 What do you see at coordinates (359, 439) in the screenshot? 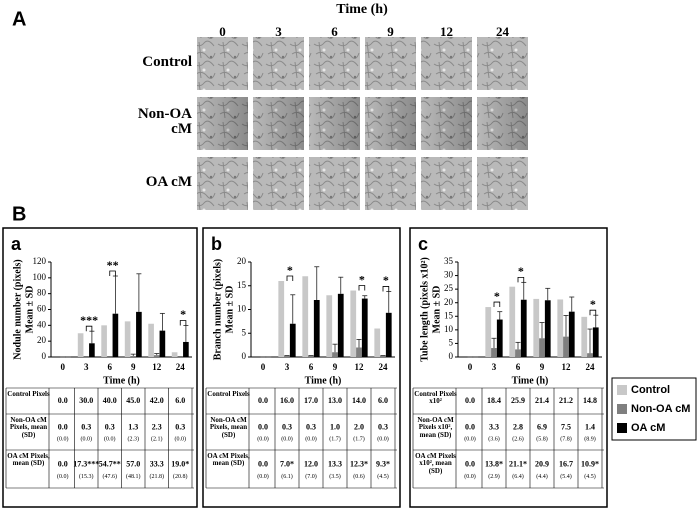
I see `table-error: (1.7)` at bounding box center [359, 439].